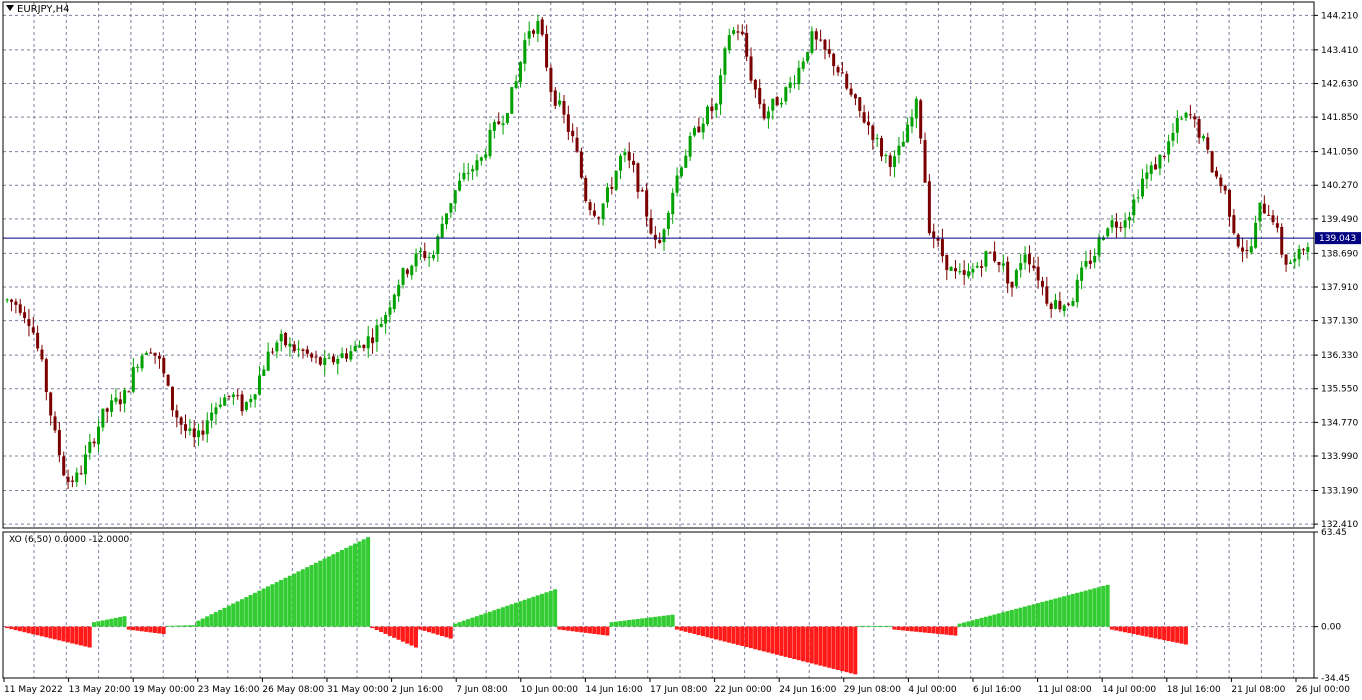 This screenshot has width=1362, height=700. What do you see at coordinates (1258, 690) in the screenshot?
I see `time-tick-label: 21 Jul 08:00` at bounding box center [1258, 690].